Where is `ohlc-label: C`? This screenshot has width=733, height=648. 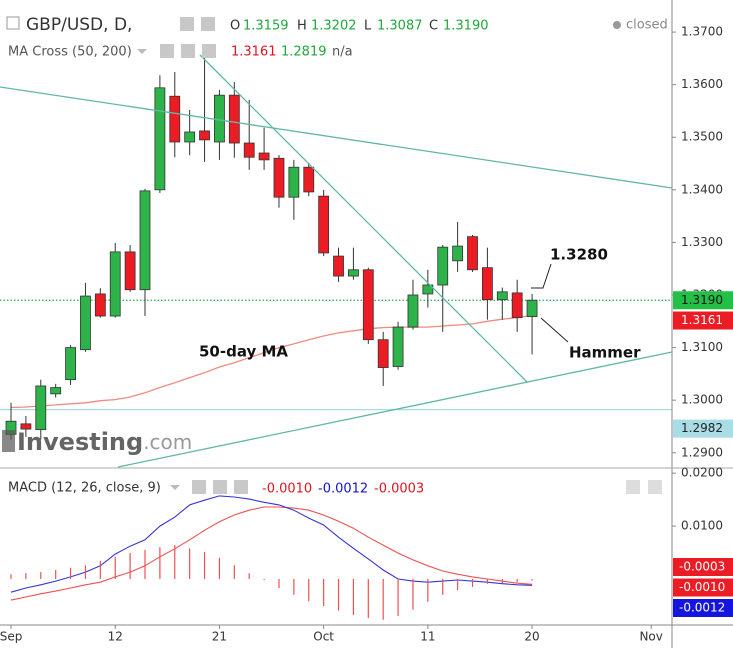 ohlc-label: C is located at coordinates (433, 26).